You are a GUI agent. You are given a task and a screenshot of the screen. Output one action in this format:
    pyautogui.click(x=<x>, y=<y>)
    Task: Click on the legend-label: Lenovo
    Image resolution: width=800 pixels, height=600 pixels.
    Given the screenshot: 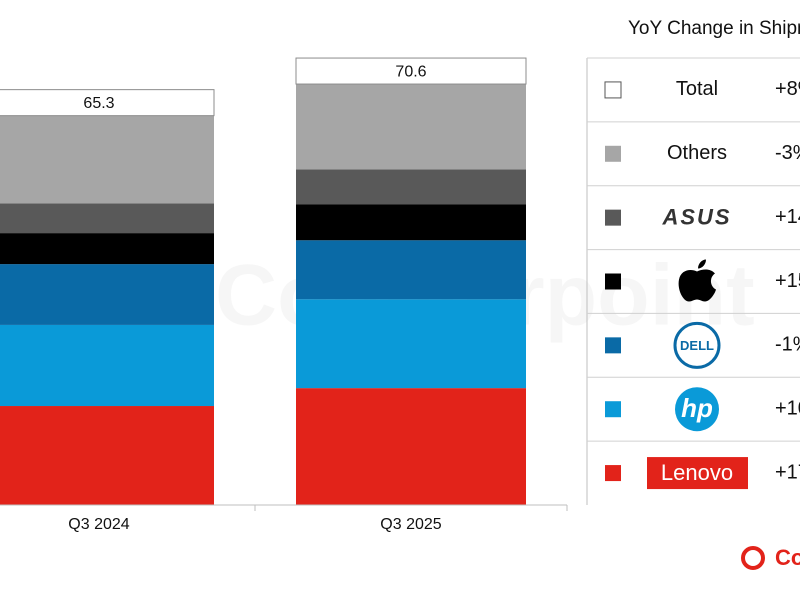 What is the action you would take?
    pyautogui.click(x=697, y=472)
    